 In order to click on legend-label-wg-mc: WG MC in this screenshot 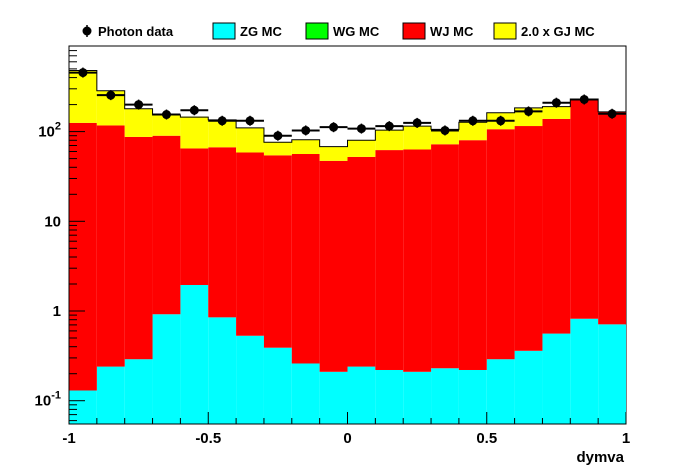, I will do `click(356, 31)`.